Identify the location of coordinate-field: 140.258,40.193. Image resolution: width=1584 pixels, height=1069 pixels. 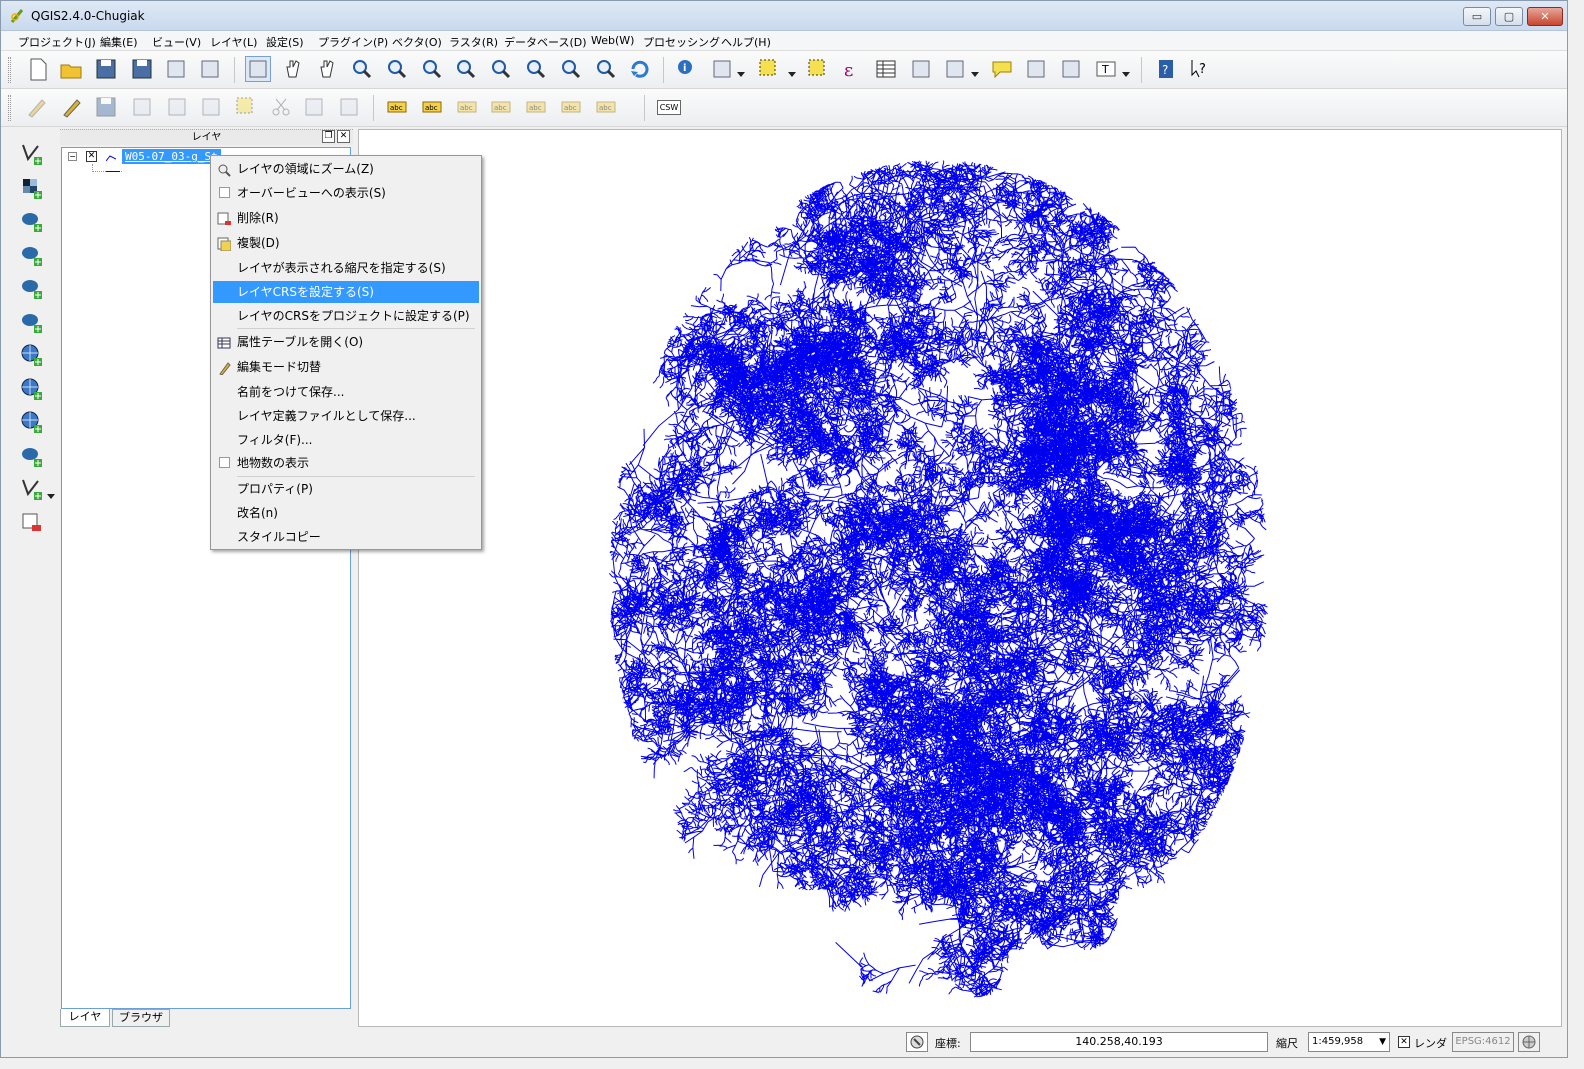
(1119, 1042).